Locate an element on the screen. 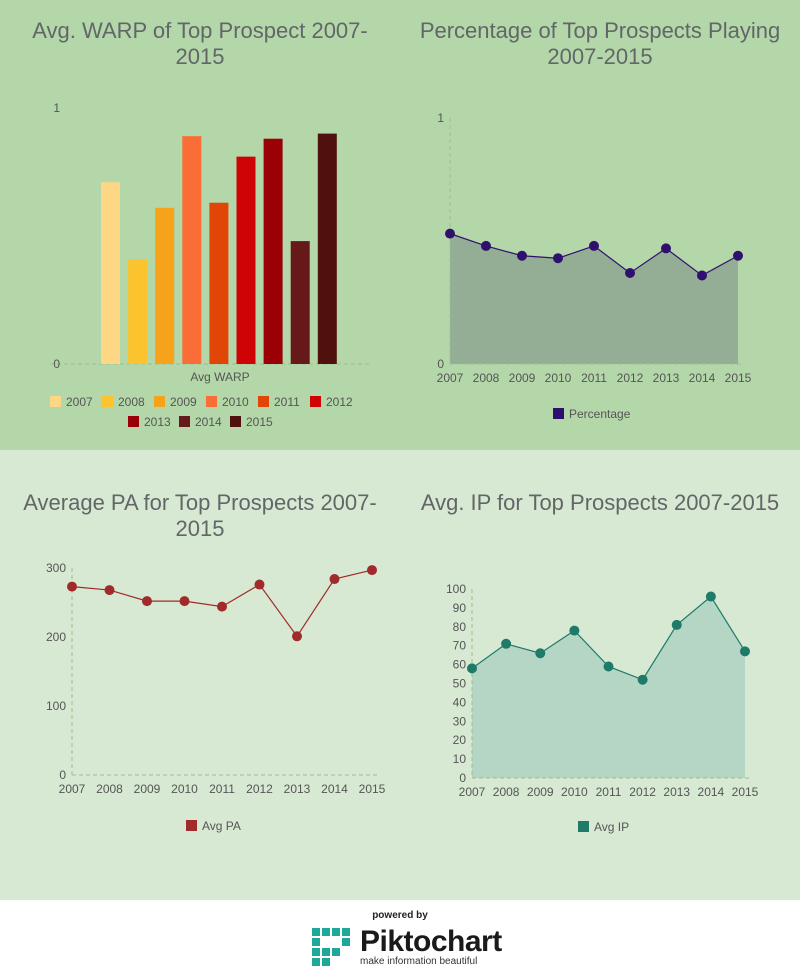  data-point-2009 is located at coordinates (147, 601).